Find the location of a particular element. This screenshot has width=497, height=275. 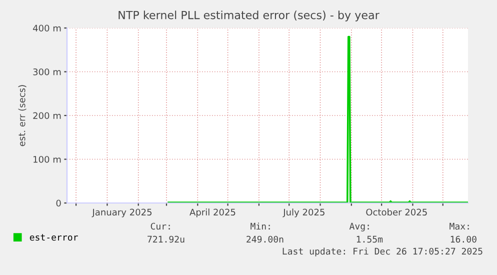

y-tick-label: 100 m is located at coordinates (47, 159).